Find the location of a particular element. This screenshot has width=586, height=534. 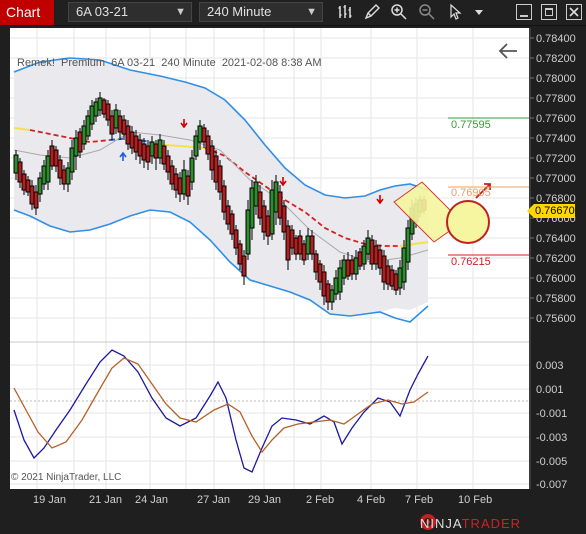

buy-arrow-icon is located at coordinates (123, 156).